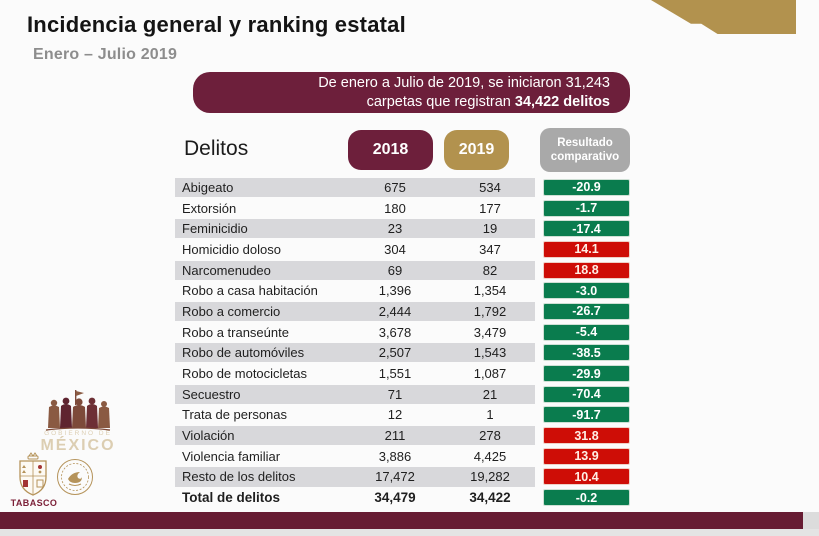 The width and height of the screenshot is (819, 536). I want to click on comparative-result-badge: 14.1, so click(586, 249).